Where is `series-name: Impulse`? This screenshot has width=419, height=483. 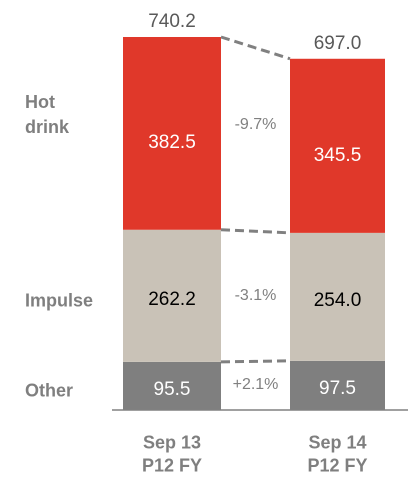 series-name: Impulse is located at coordinates (59, 300).